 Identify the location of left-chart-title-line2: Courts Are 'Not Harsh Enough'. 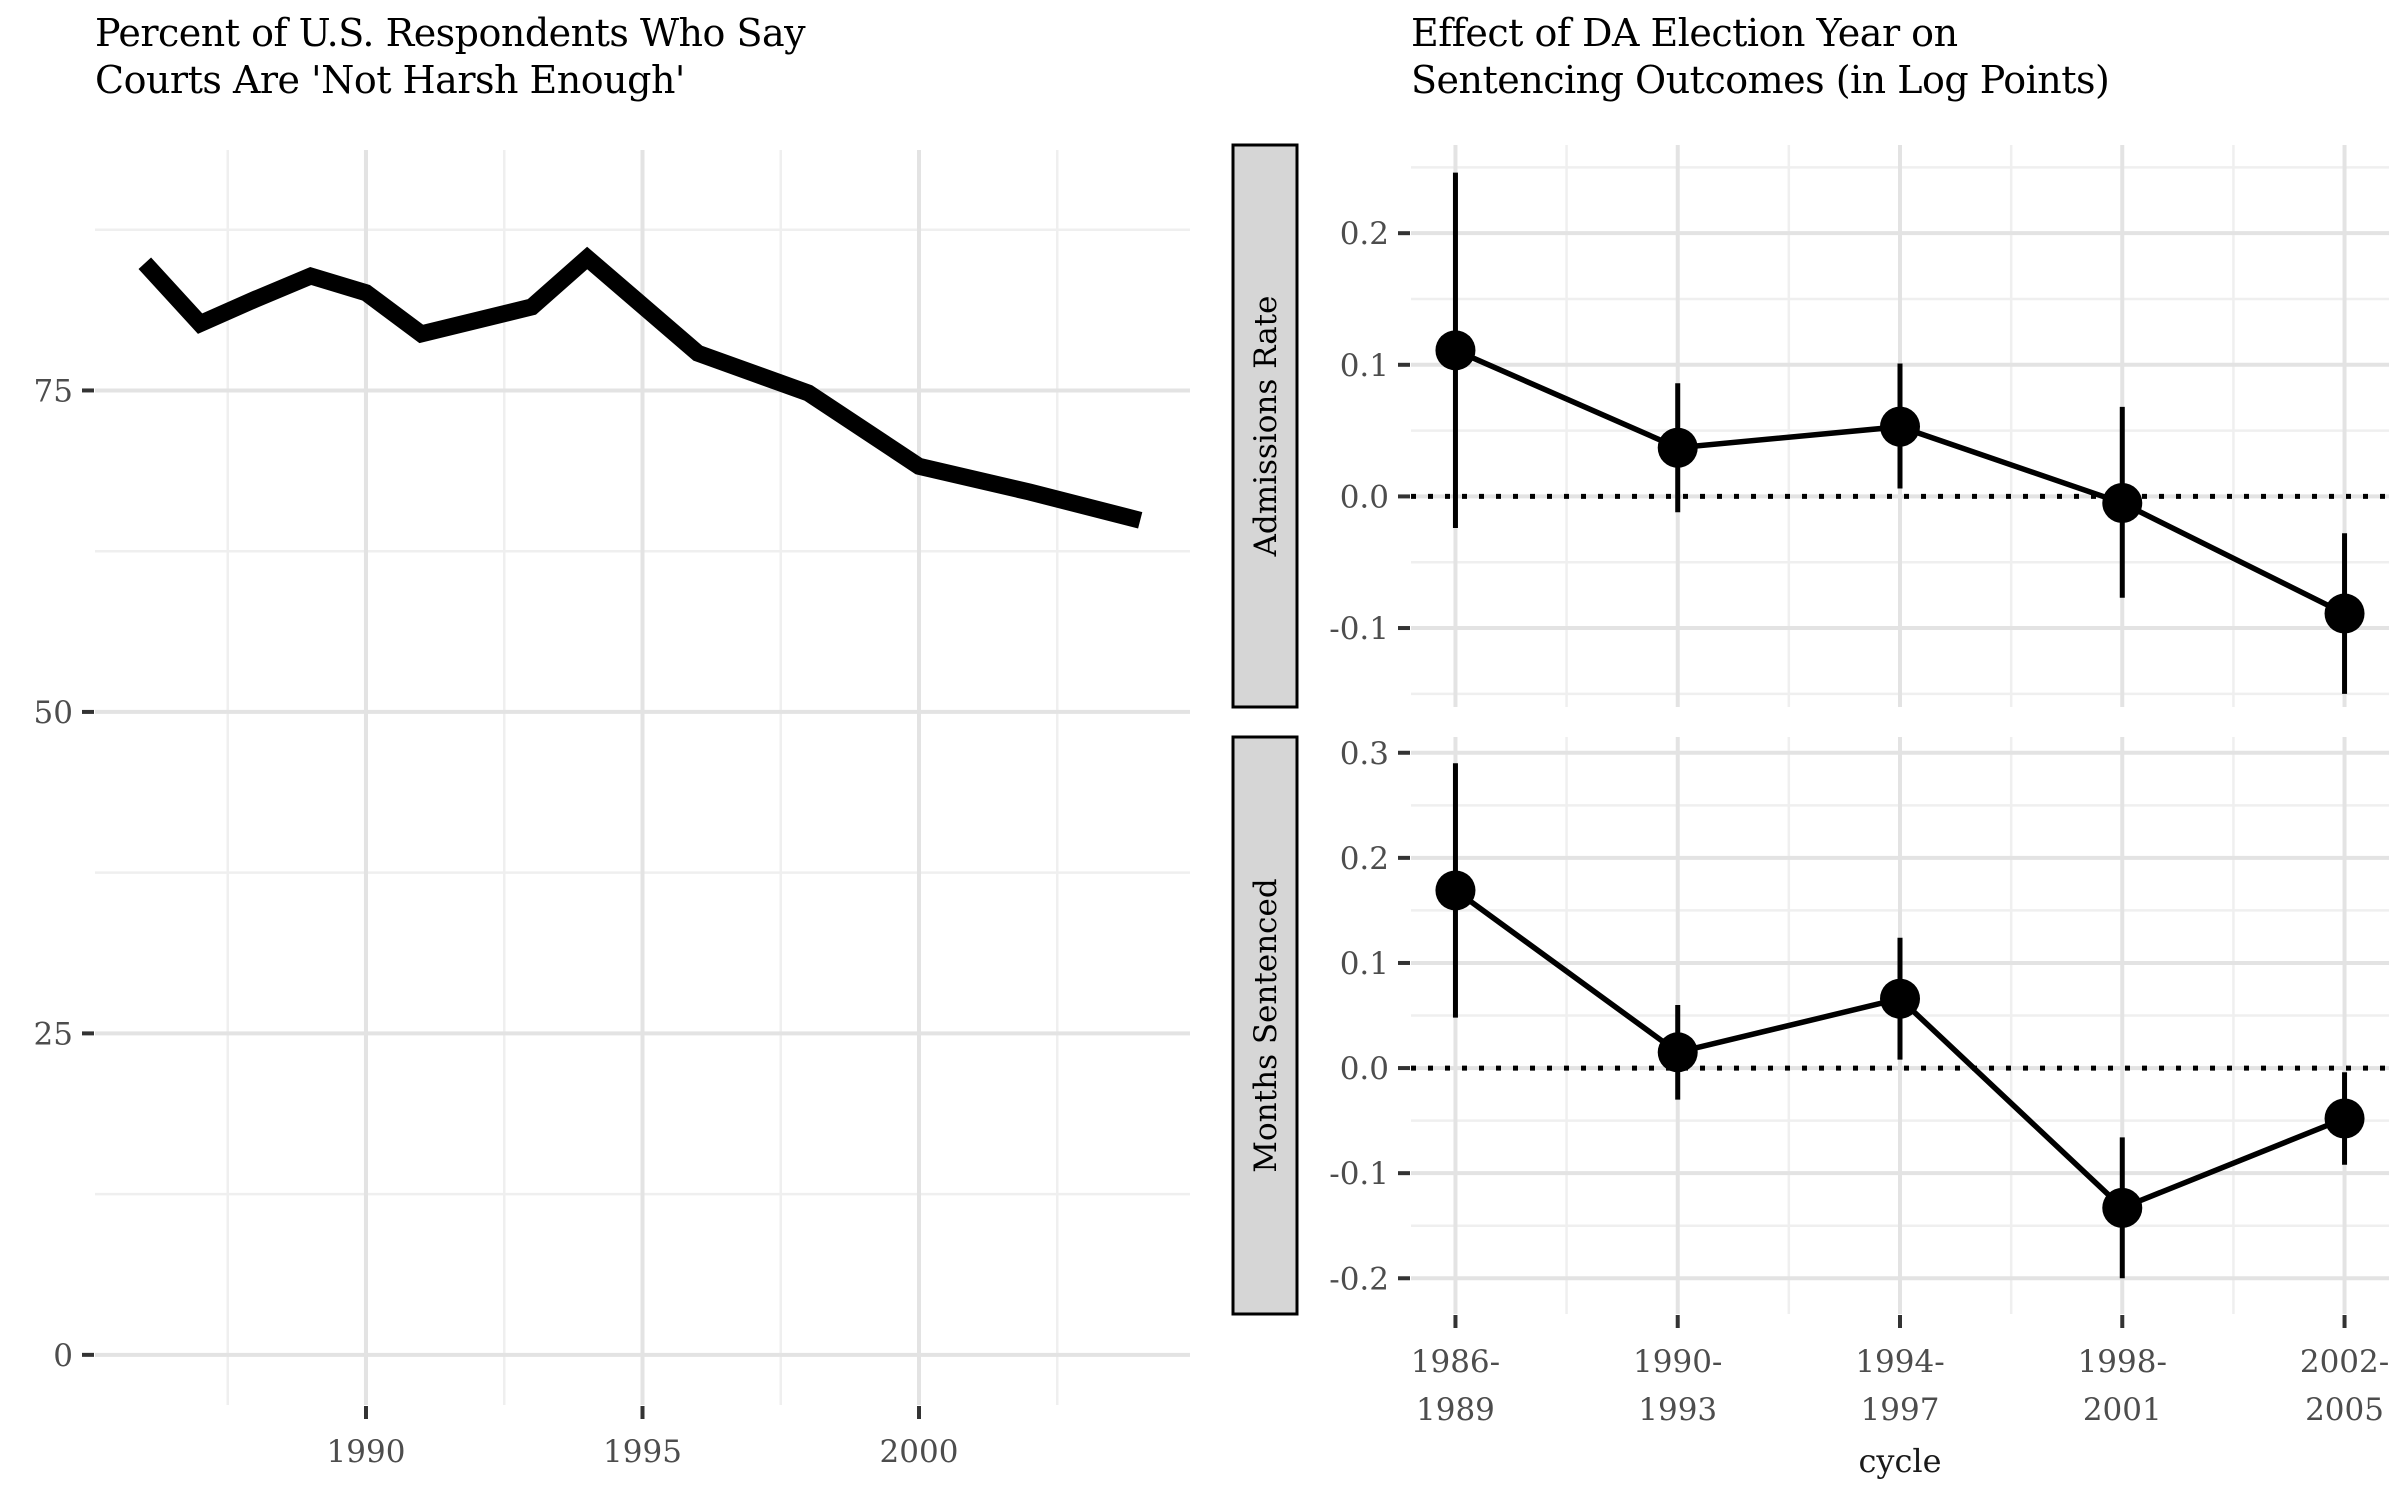
(390, 80).